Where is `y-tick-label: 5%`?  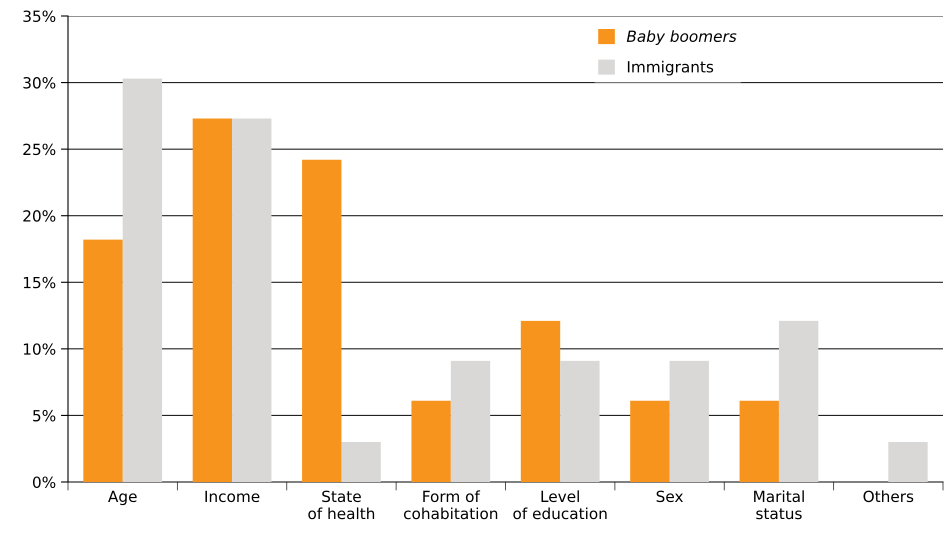 y-tick-label: 5% is located at coordinates (44, 416).